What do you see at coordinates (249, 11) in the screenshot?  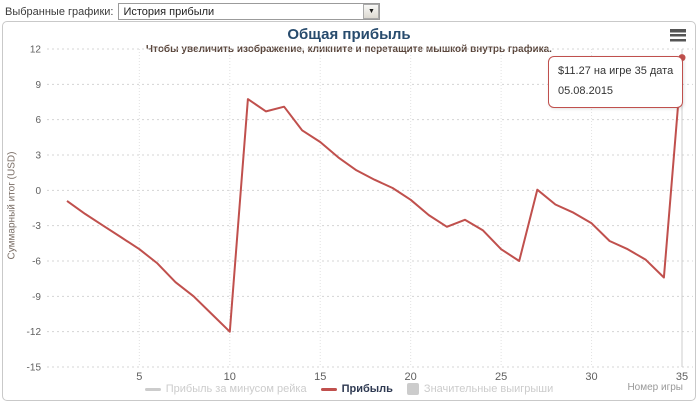 I see `charts-select: История прибыли ▼` at bounding box center [249, 11].